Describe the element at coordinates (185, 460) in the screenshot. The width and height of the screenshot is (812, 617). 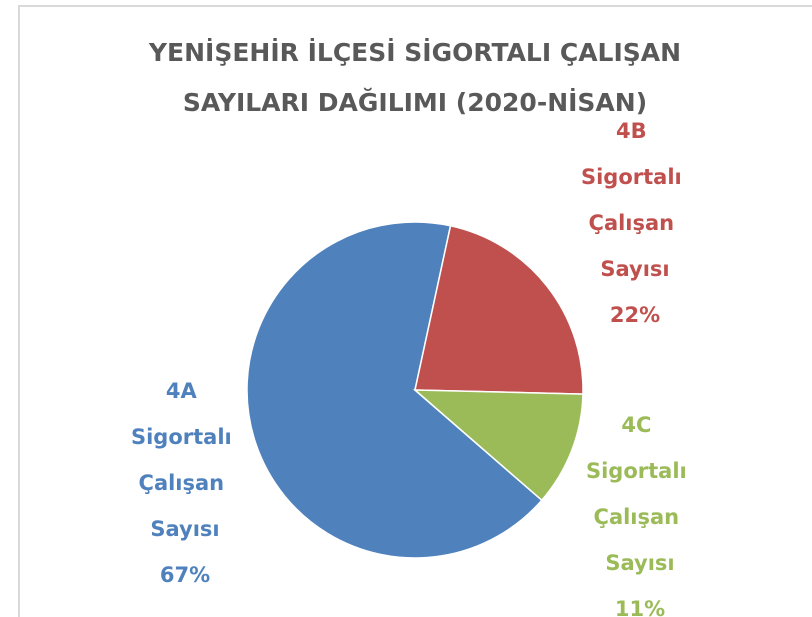
I see `slice-category-label: 4A Sigortalı Çalışan Sayısı` at that location.